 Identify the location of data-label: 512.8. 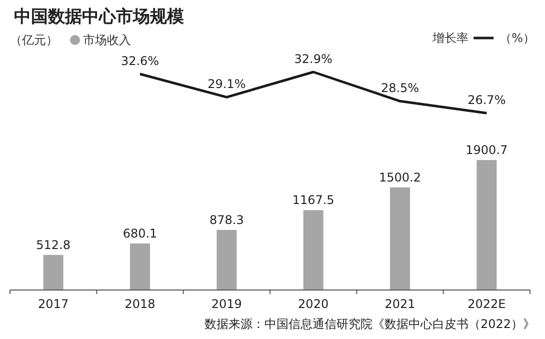
(53, 245).